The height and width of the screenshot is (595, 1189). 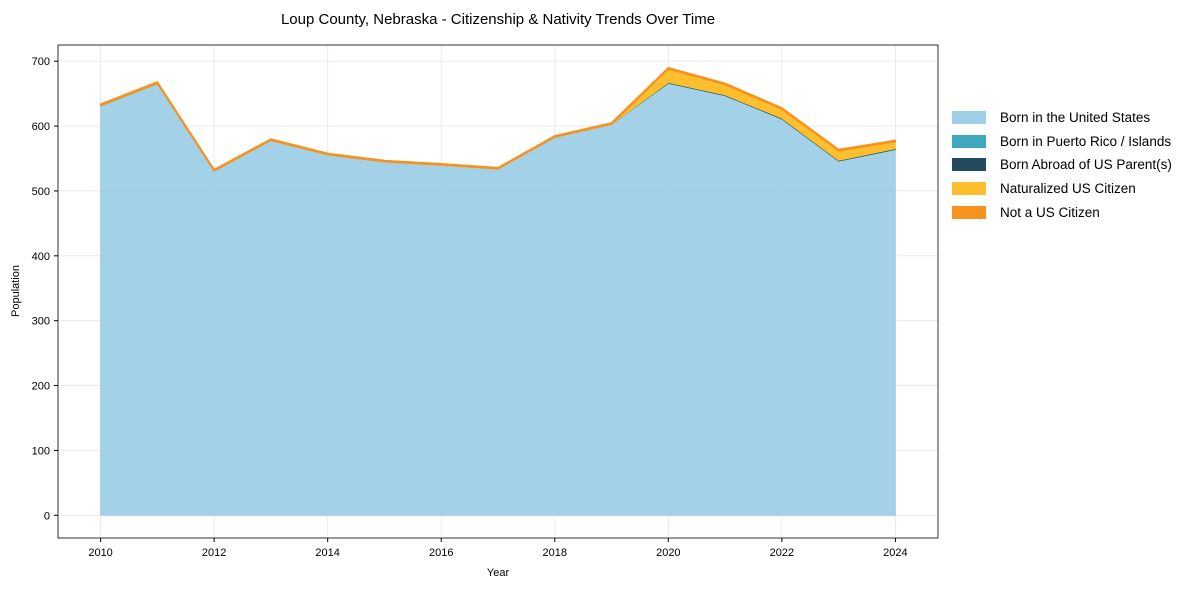 What do you see at coordinates (41, 192) in the screenshot?
I see `y-tick-label: 500` at bounding box center [41, 192].